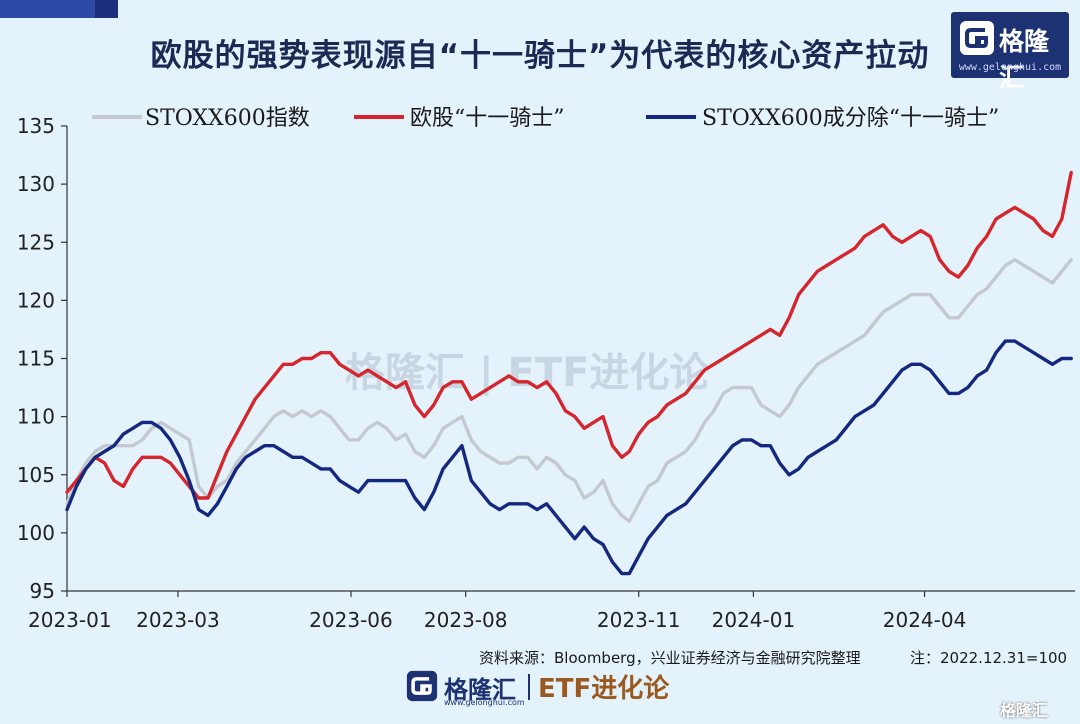  Describe the element at coordinates (1010, 67) in the screenshot. I see `brand-logo-url: www.gelonghui.com` at that location.